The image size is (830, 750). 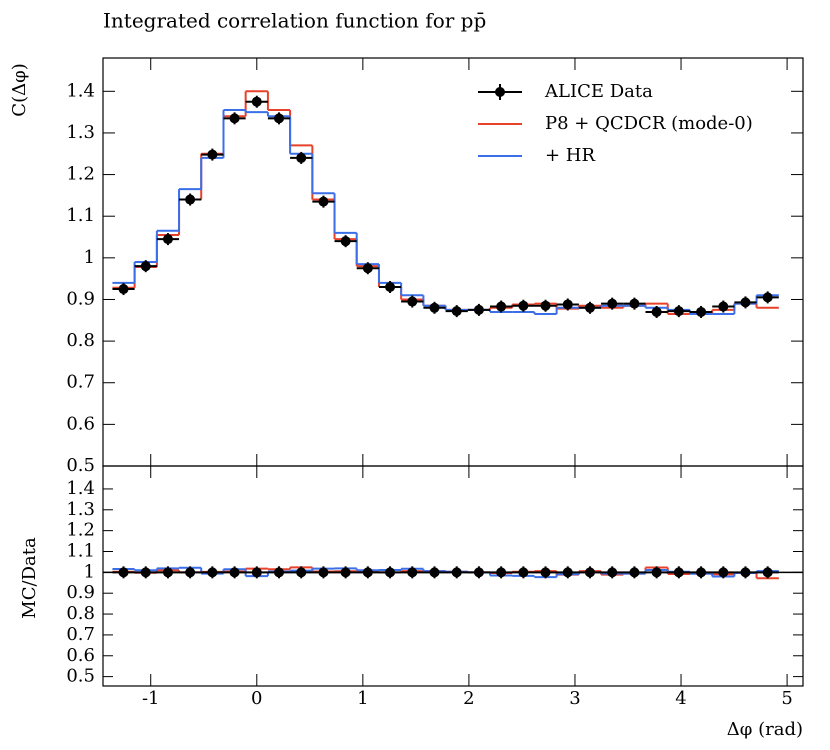 What do you see at coordinates (80, 488) in the screenshot?
I see `ratio-y-tick-label: 1.4` at bounding box center [80, 488].